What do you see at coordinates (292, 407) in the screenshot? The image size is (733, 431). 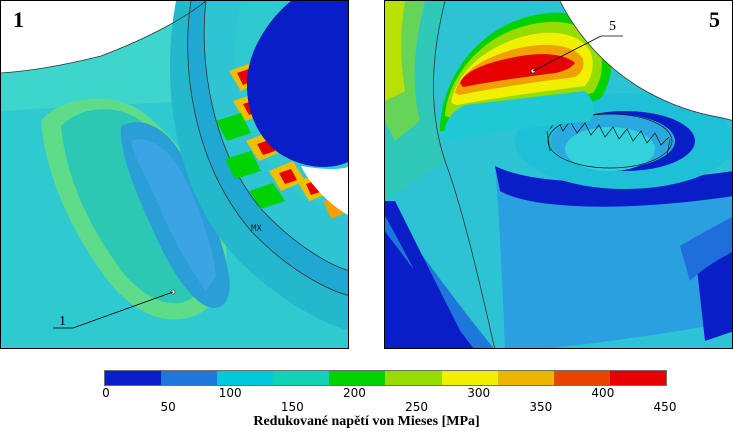 I see `scale-tick-label: 150` at bounding box center [292, 407].